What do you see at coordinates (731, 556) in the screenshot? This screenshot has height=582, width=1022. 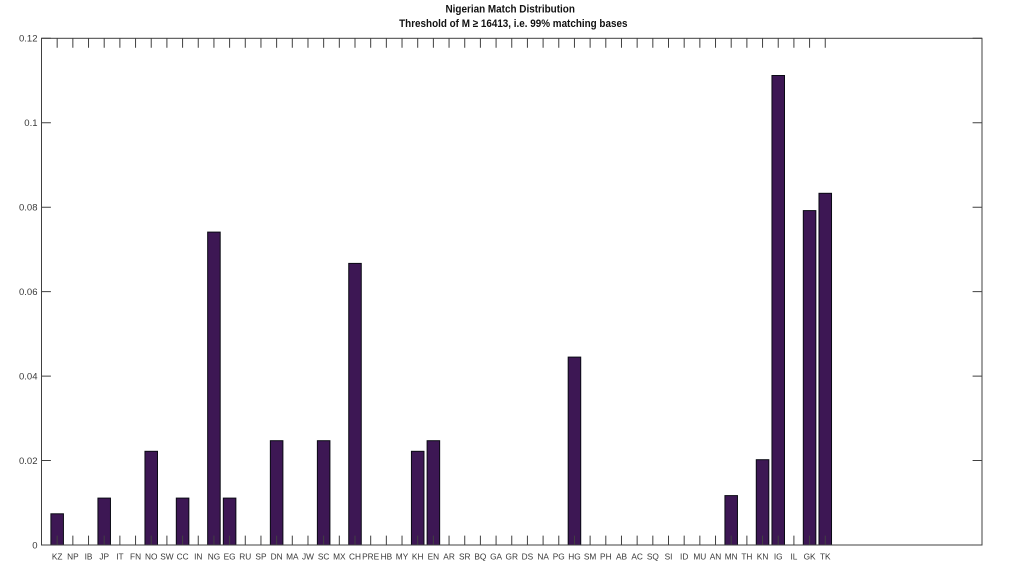 I see `svg-text: MN` at bounding box center [731, 556].